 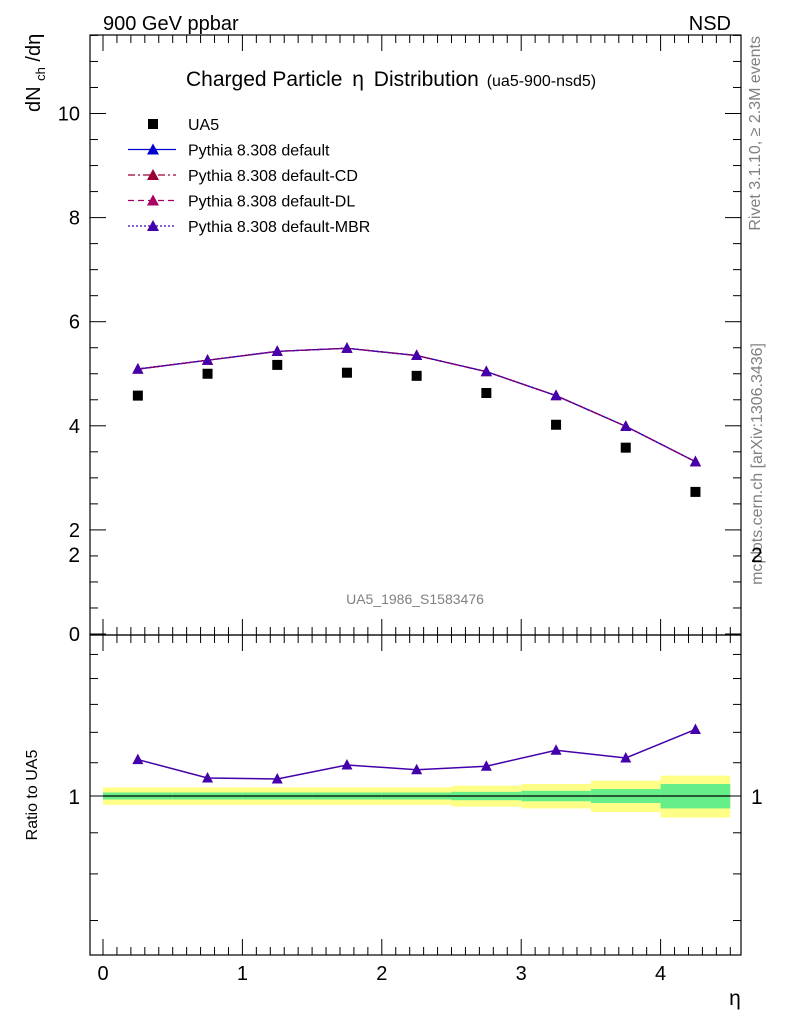 I want to click on x-tick-label: 3, so click(x=521, y=974).